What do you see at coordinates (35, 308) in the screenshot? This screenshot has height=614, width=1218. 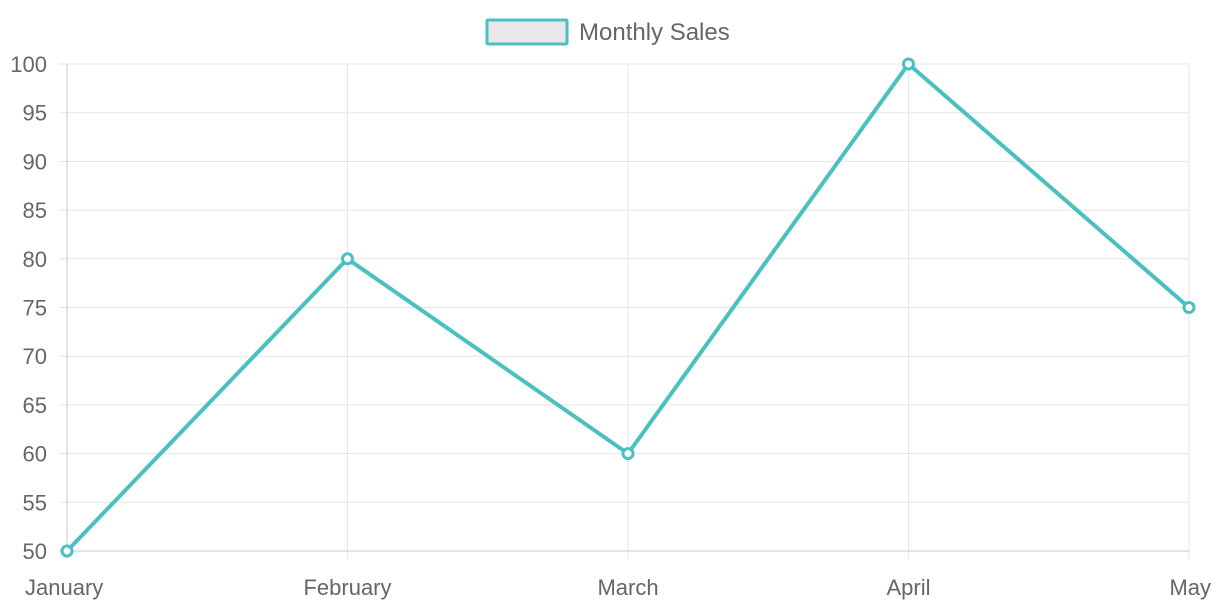 I see `y-tick-label: 75` at bounding box center [35, 308].